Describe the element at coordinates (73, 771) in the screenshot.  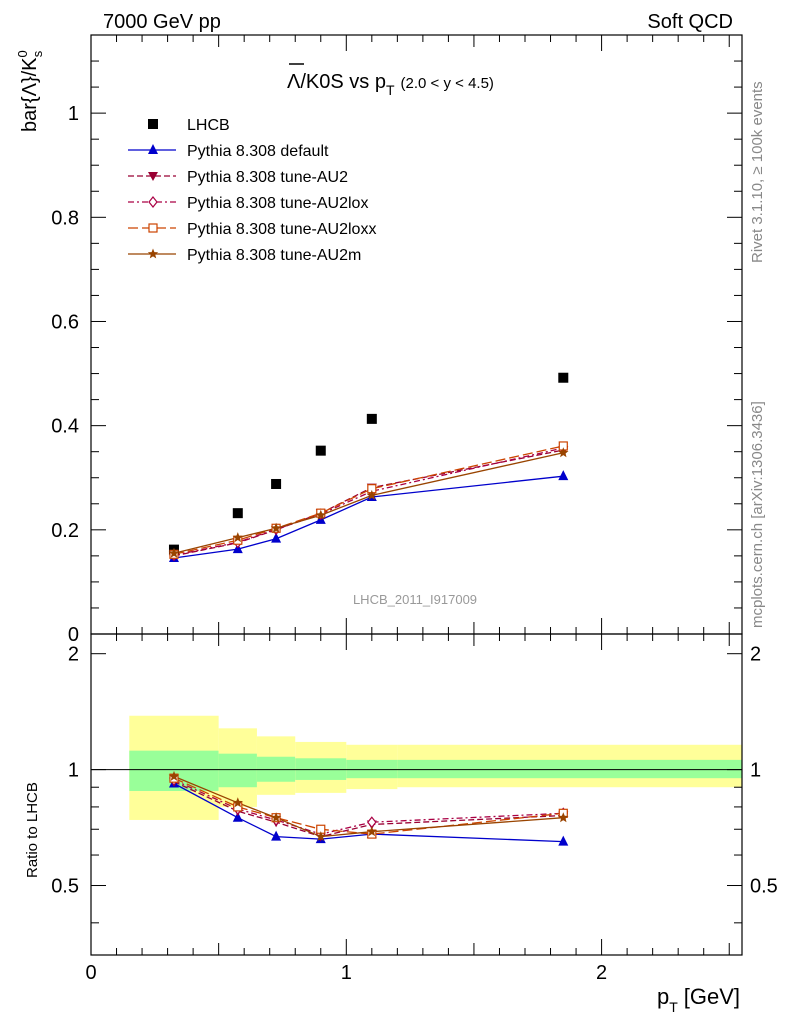
I see `ratio-y-tick-label: 1` at that location.